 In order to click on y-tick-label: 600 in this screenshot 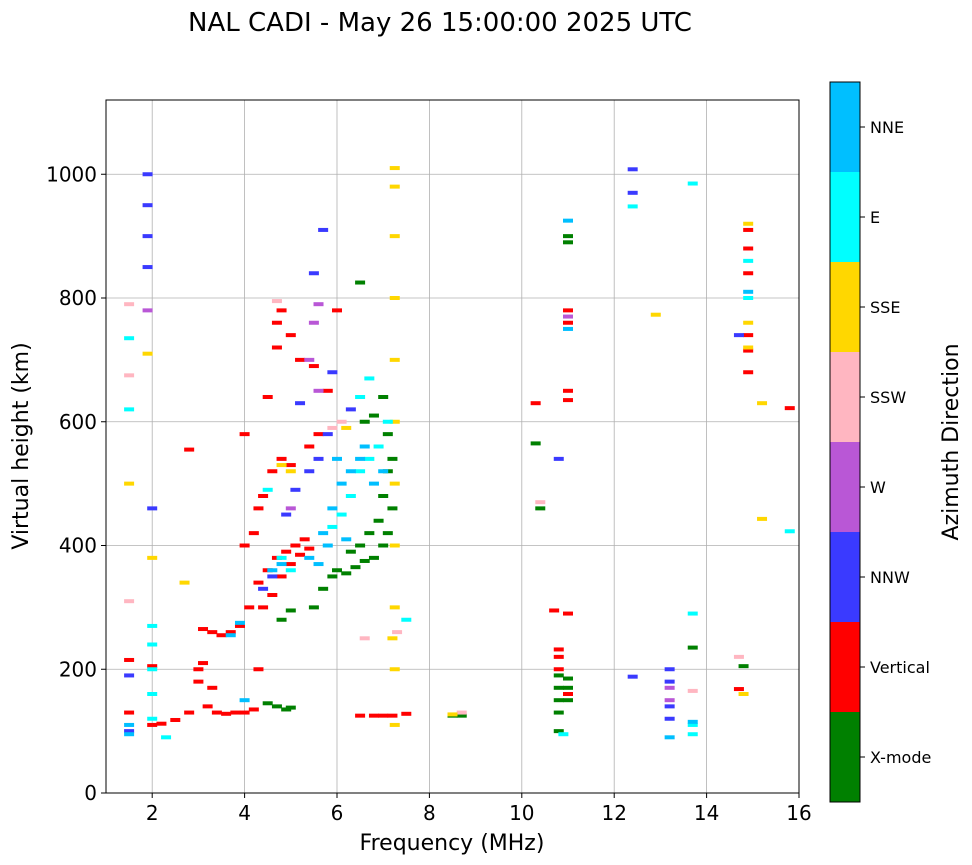, I will do `click(78, 422)`.